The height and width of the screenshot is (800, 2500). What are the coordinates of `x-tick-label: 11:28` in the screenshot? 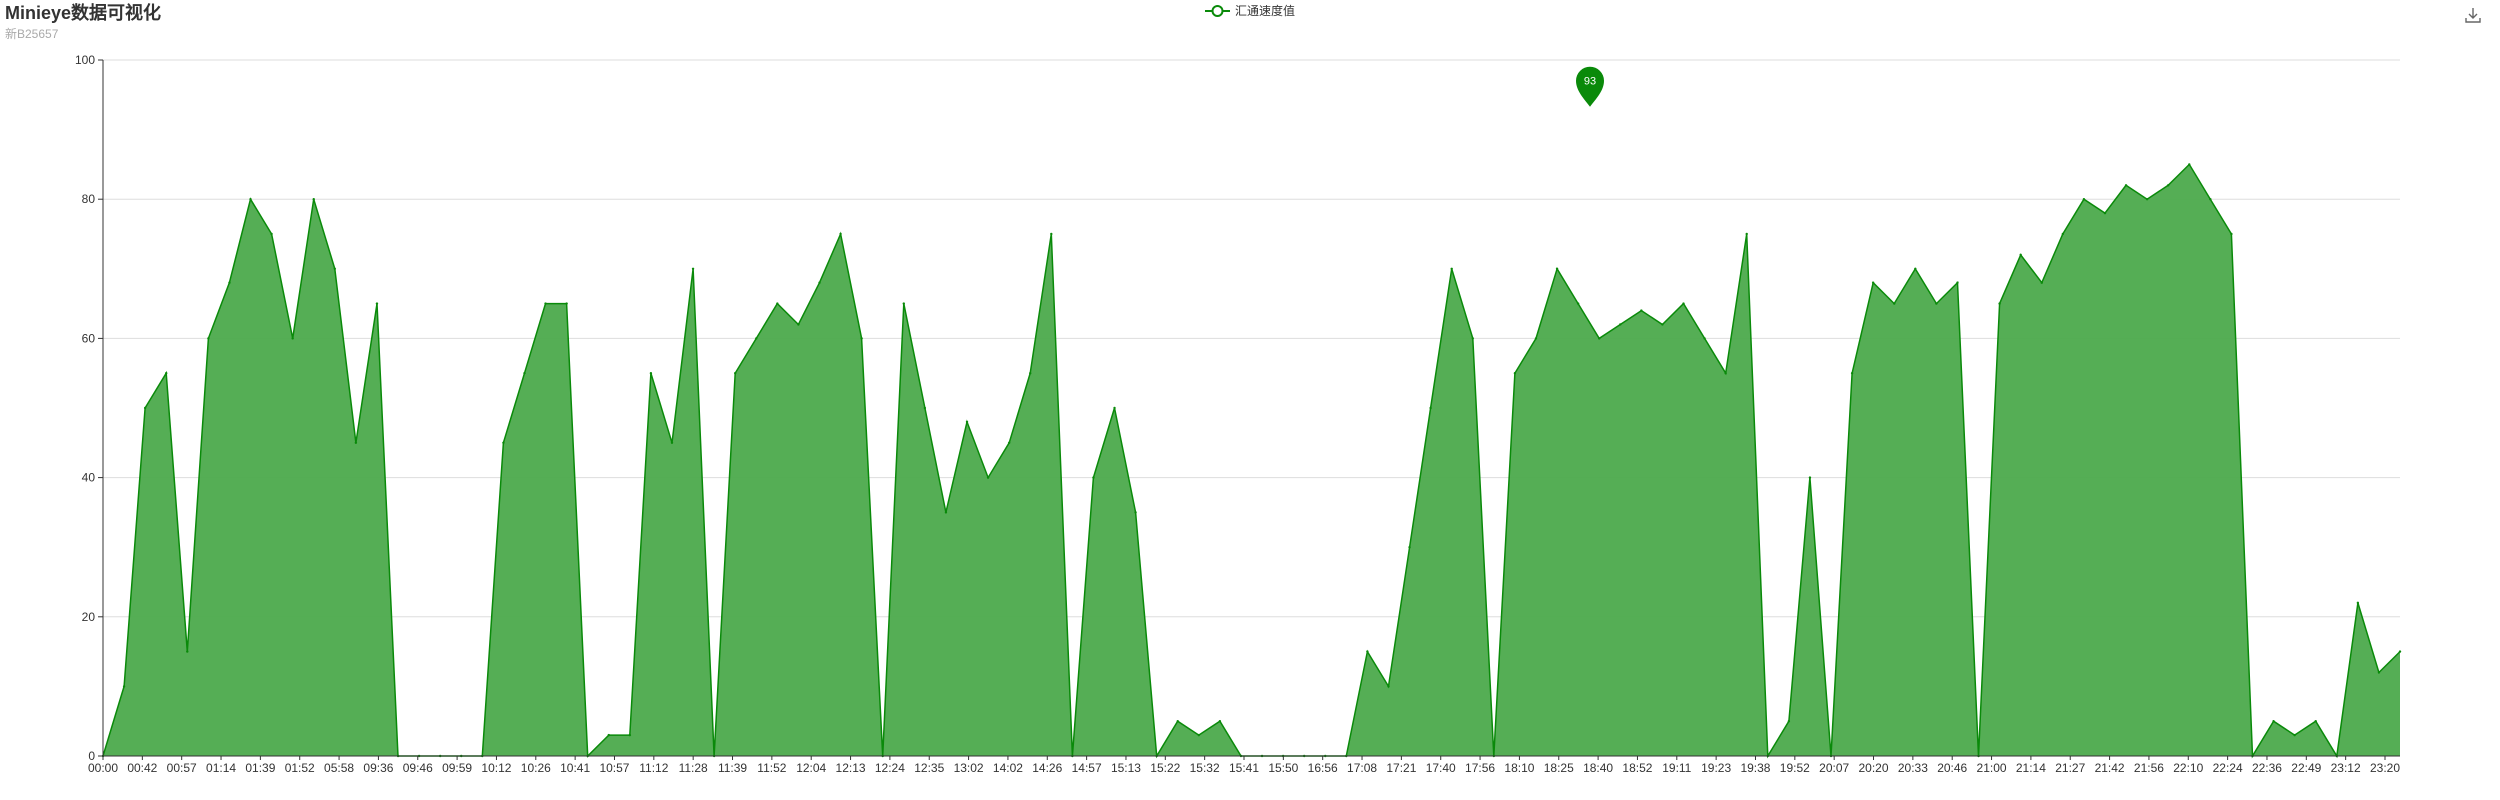 It's located at (693, 768).